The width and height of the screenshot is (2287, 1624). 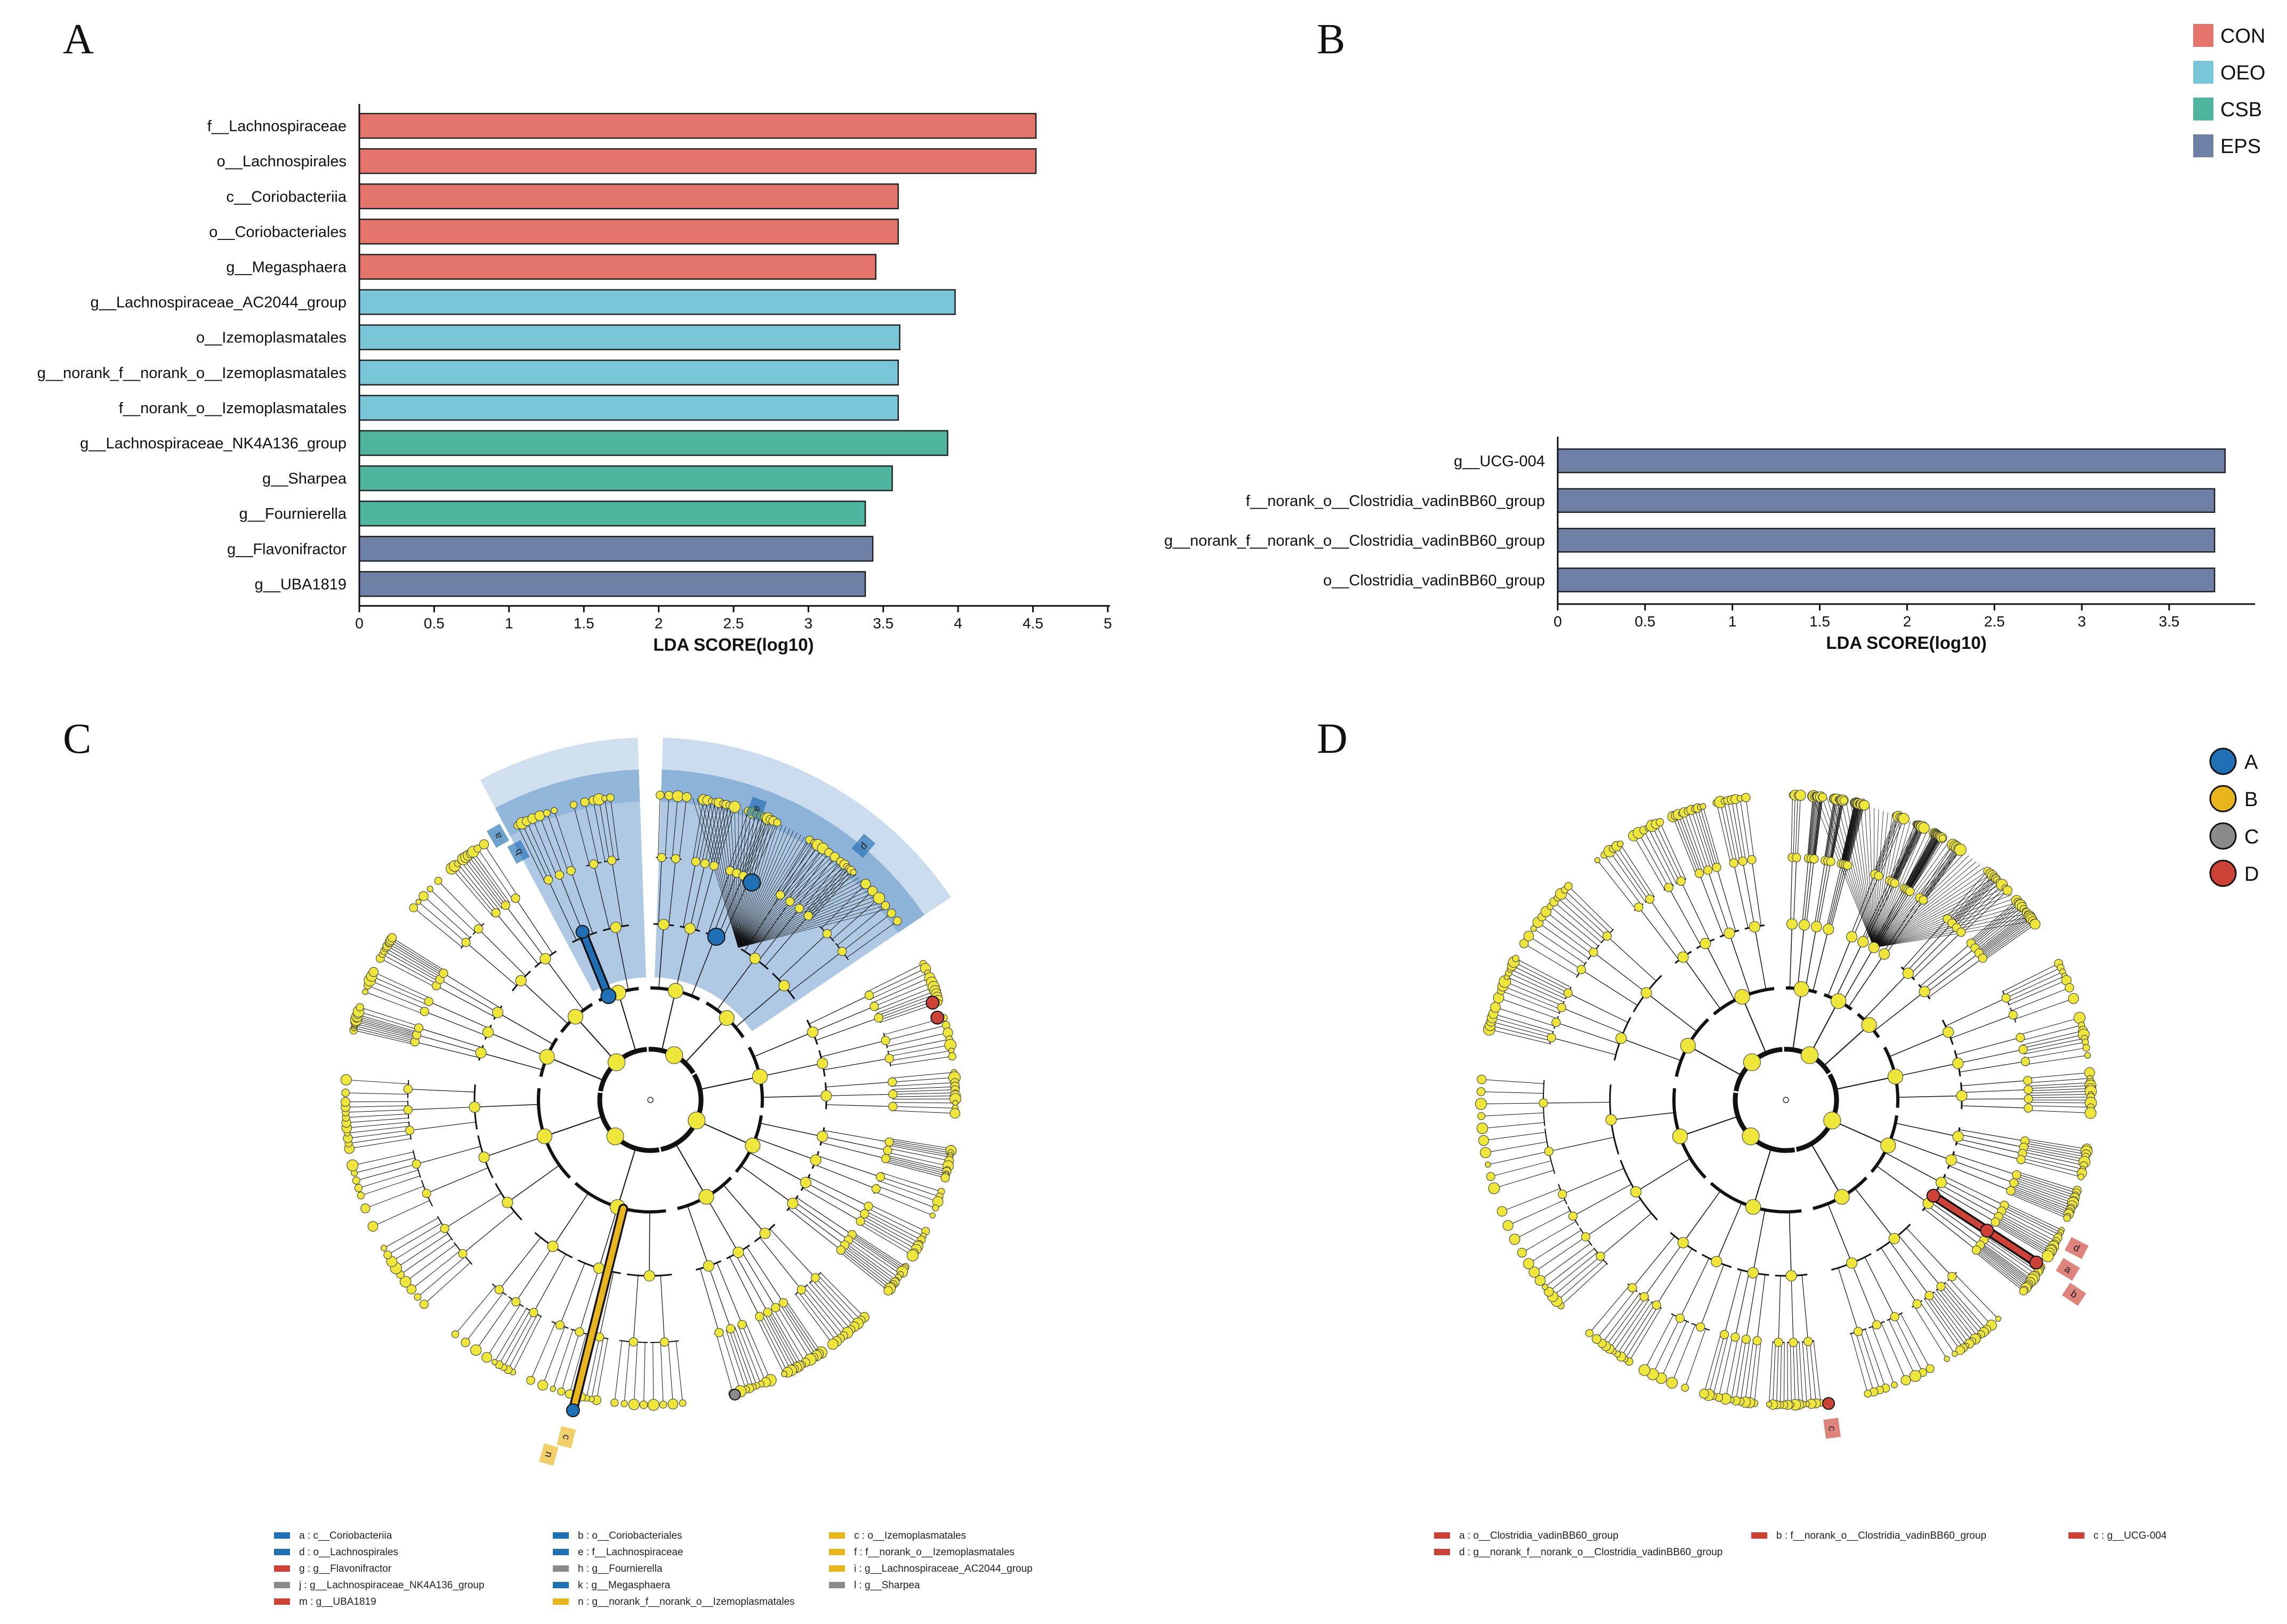 I want to click on clade-tag: d, so click(x=864, y=845).